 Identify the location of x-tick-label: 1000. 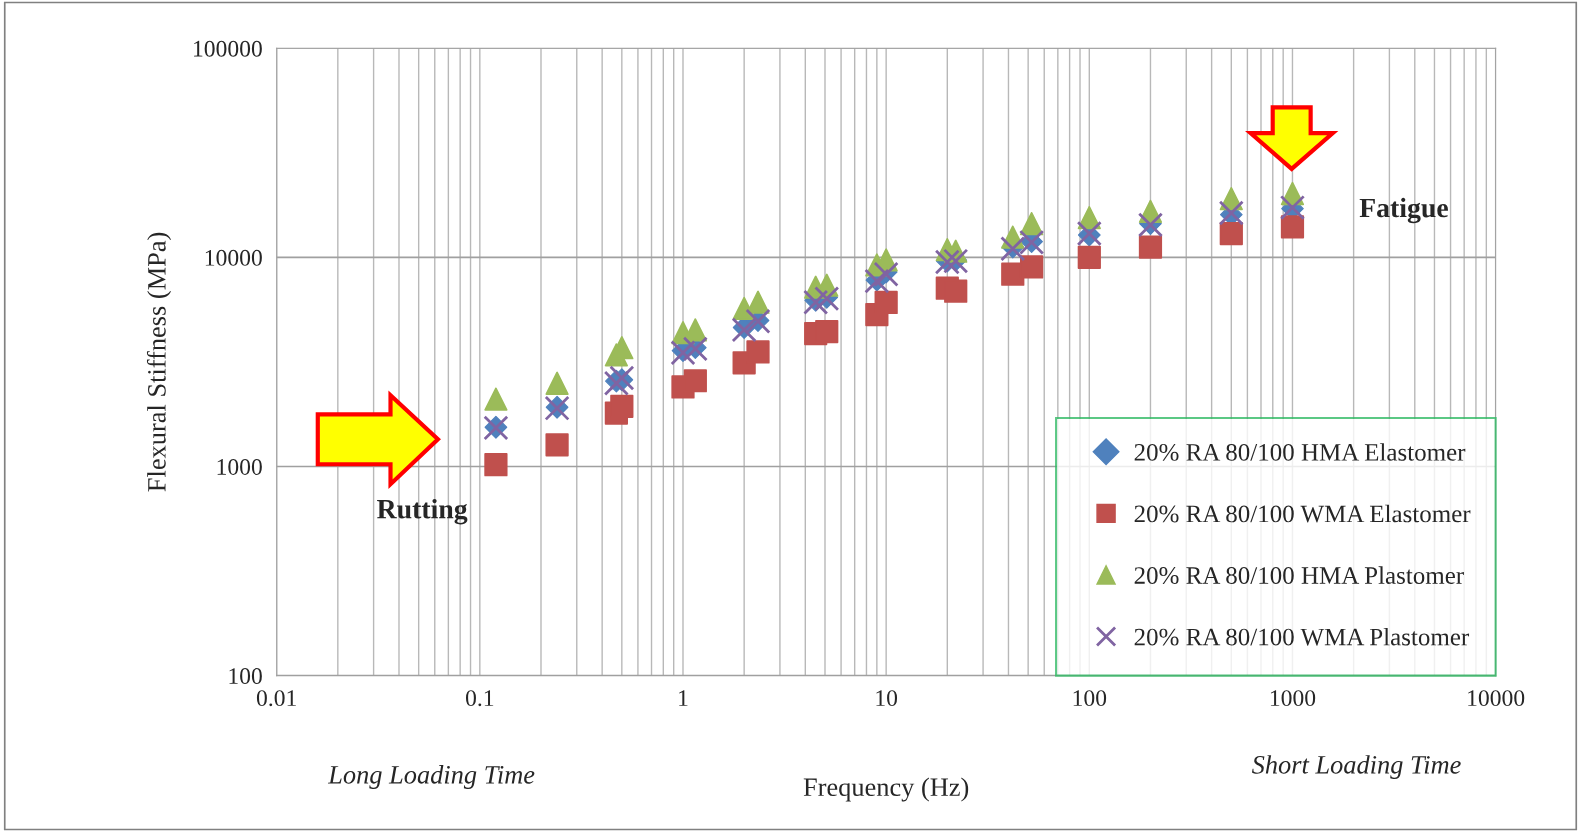
(1293, 698).